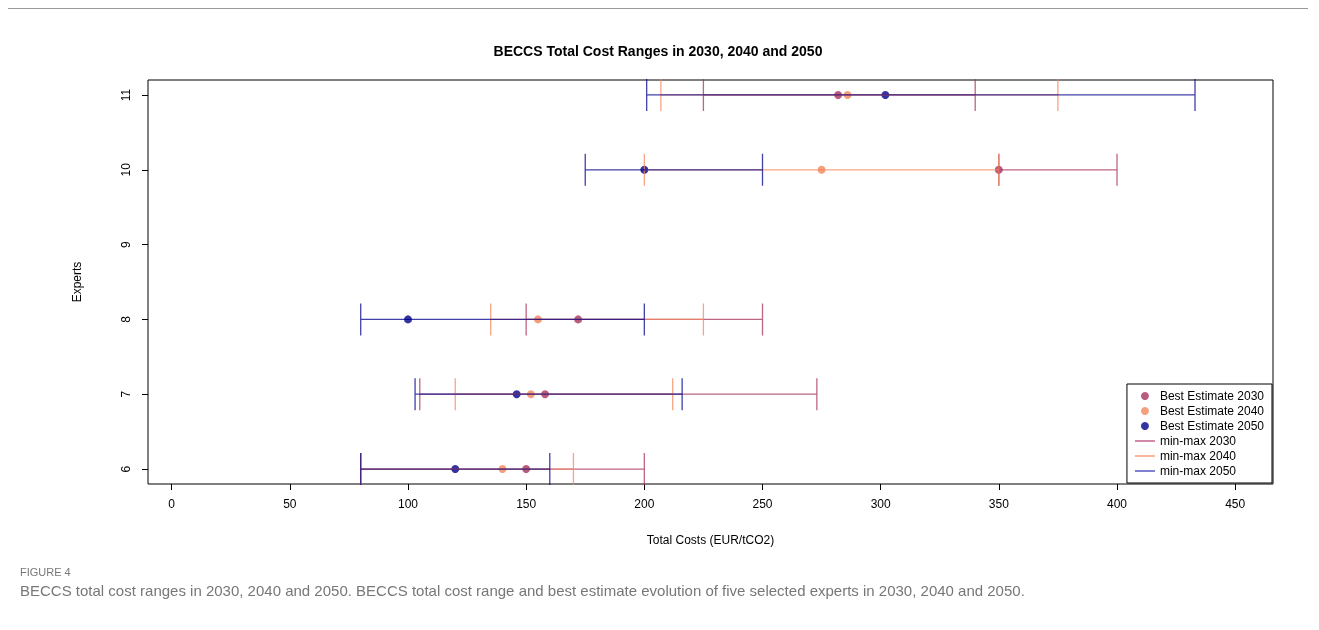  What do you see at coordinates (1117, 504) in the screenshot?
I see `x-tick-label: 400` at bounding box center [1117, 504].